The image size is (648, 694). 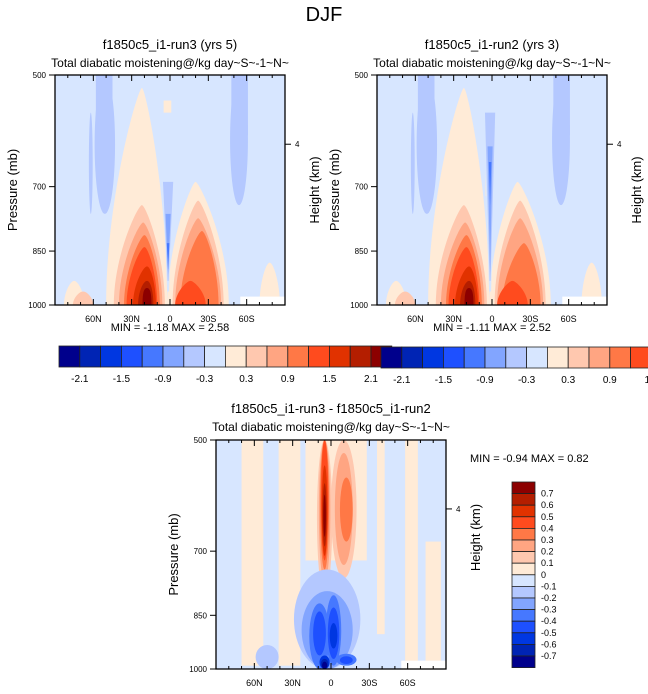 I want to click on colorbar-label: 0.1, so click(x=547, y=563).